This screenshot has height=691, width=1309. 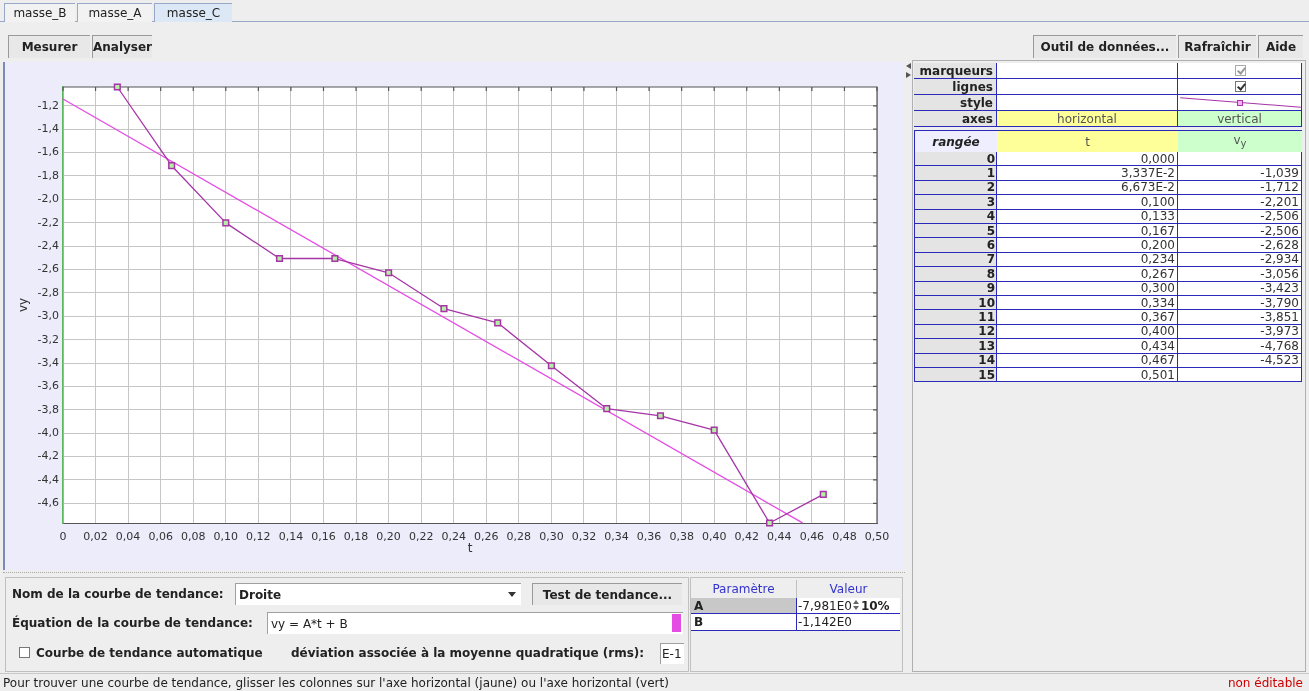 What do you see at coordinates (972, 86) in the screenshot?
I see `text: lignes` at bounding box center [972, 86].